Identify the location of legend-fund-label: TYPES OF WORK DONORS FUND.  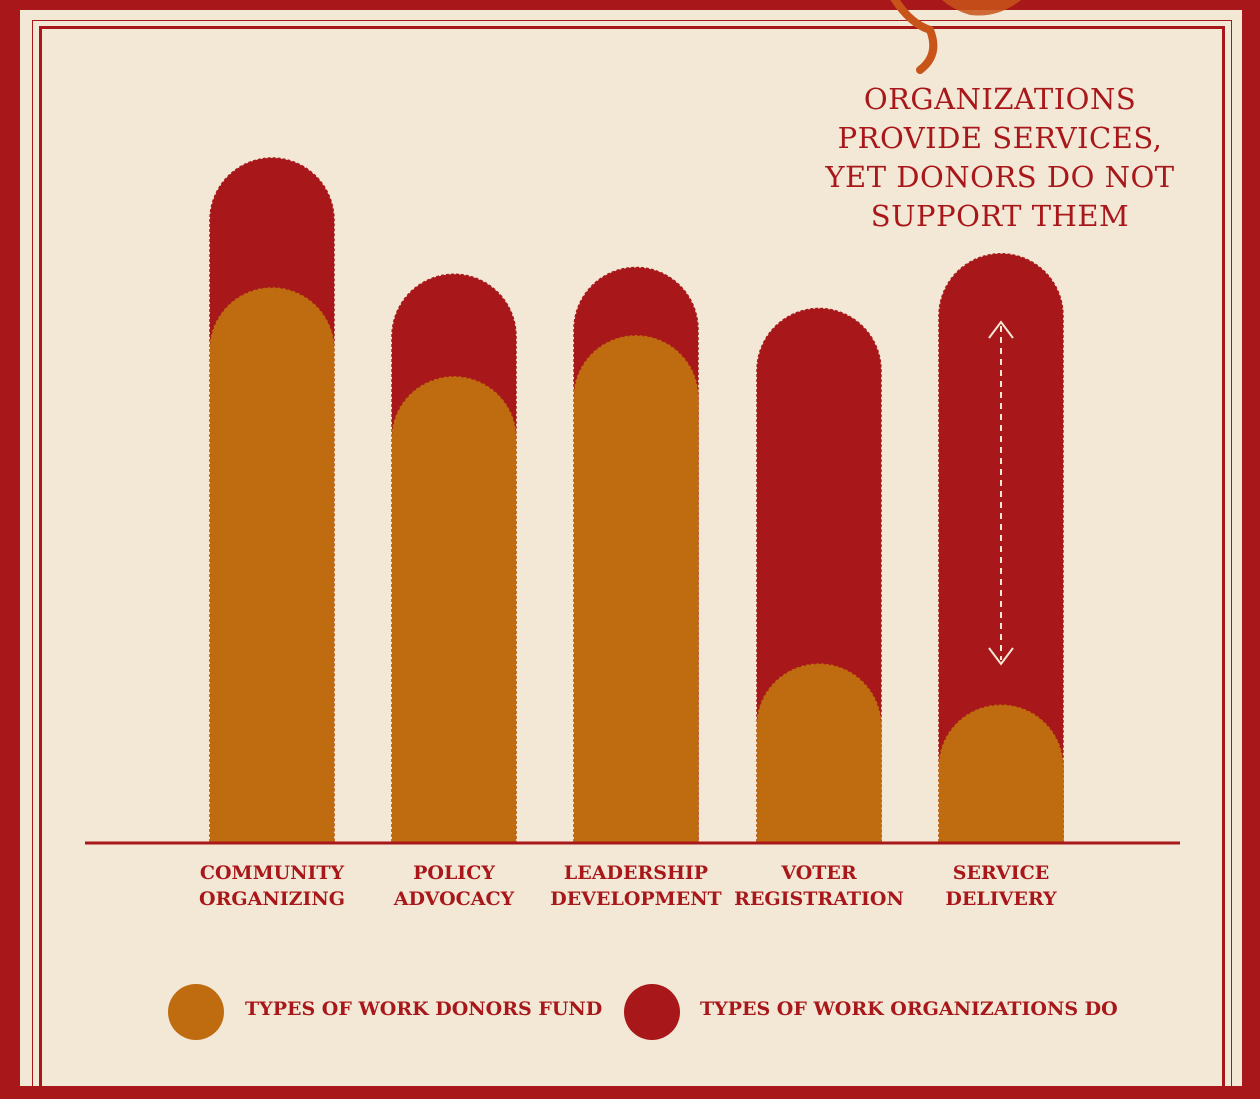
(424, 1009).